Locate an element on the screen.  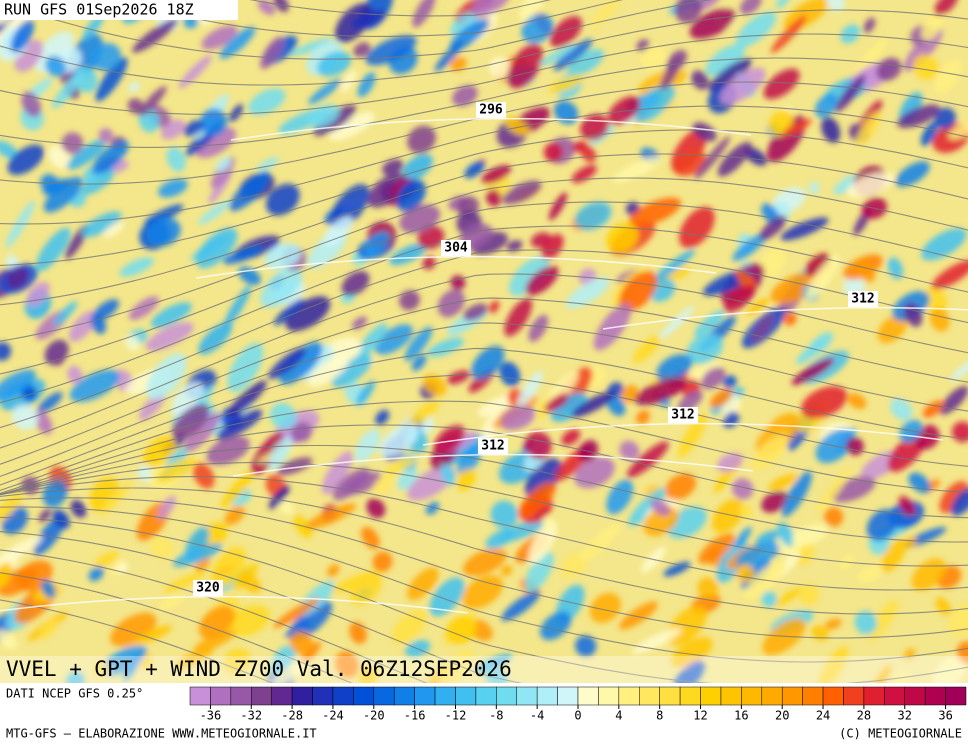
contour-label-box is located at coordinates (683, 415).